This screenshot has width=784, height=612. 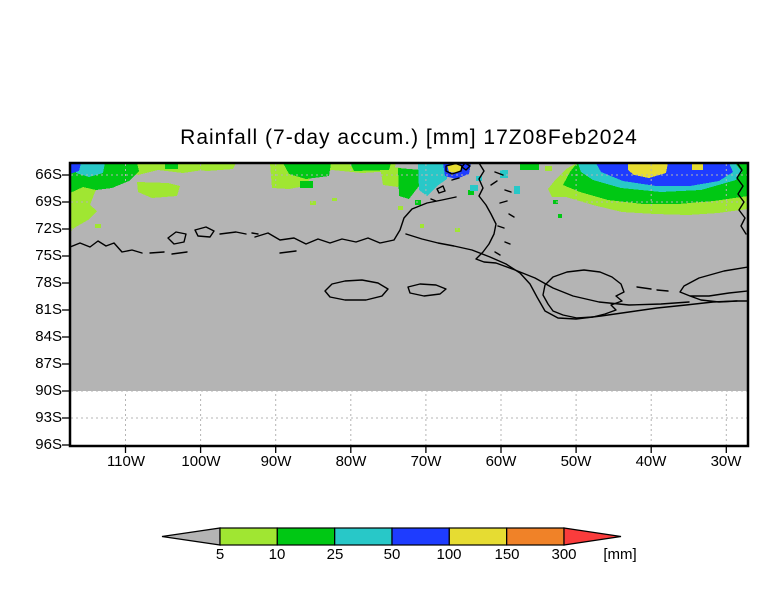 What do you see at coordinates (184, 247) in the screenshot?
I see `coast-west-antarctica` at bounding box center [184, 247].